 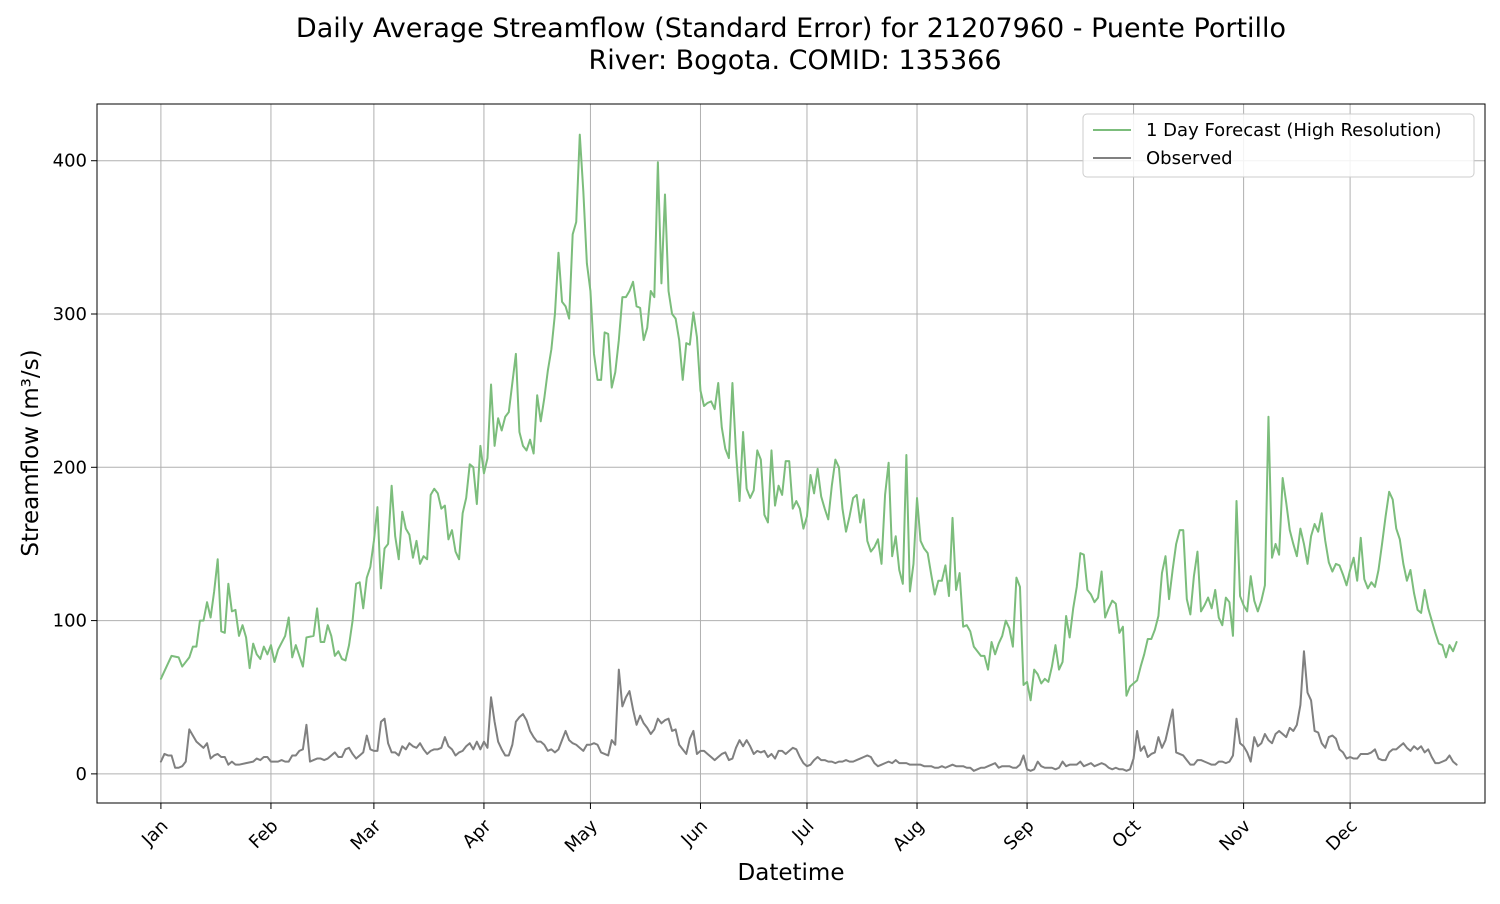 What do you see at coordinates (1235, 835) in the screenshot?
I see `x-tick-label: Nov` at bounding box center [1235, 835].